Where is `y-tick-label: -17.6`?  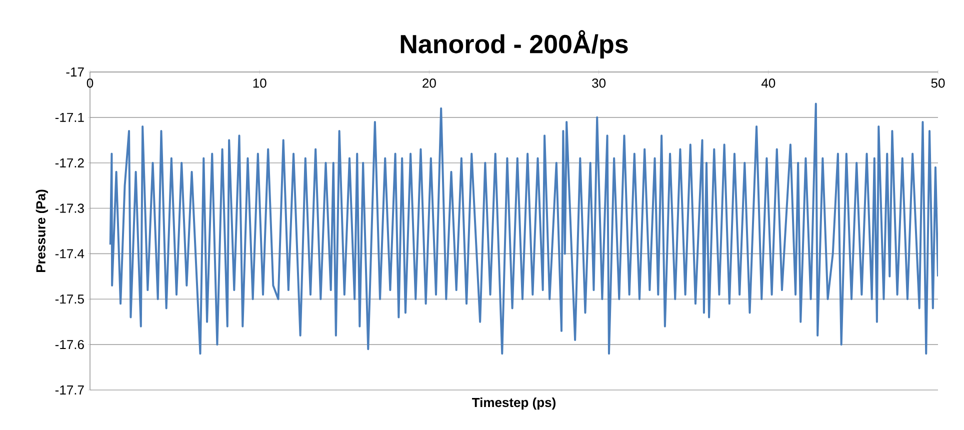
y-tick-label: -17.6 is located at coordinates (69, 345).